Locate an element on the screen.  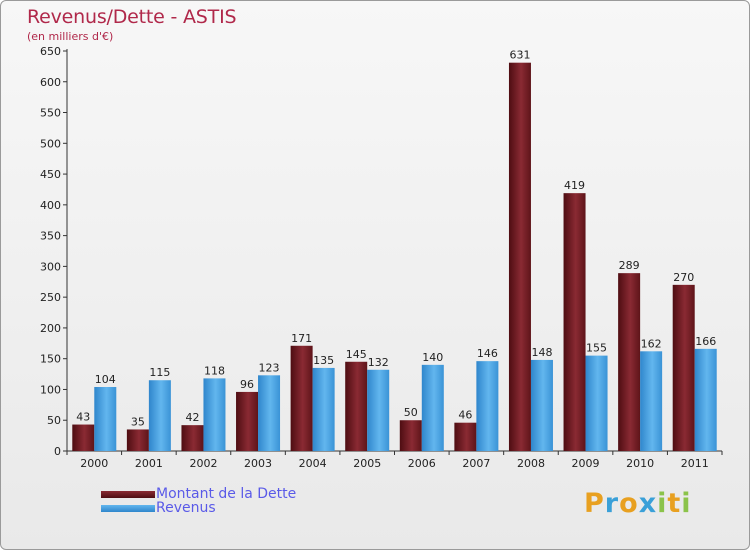
logo-letter: P is located at coordinates (594, 503).